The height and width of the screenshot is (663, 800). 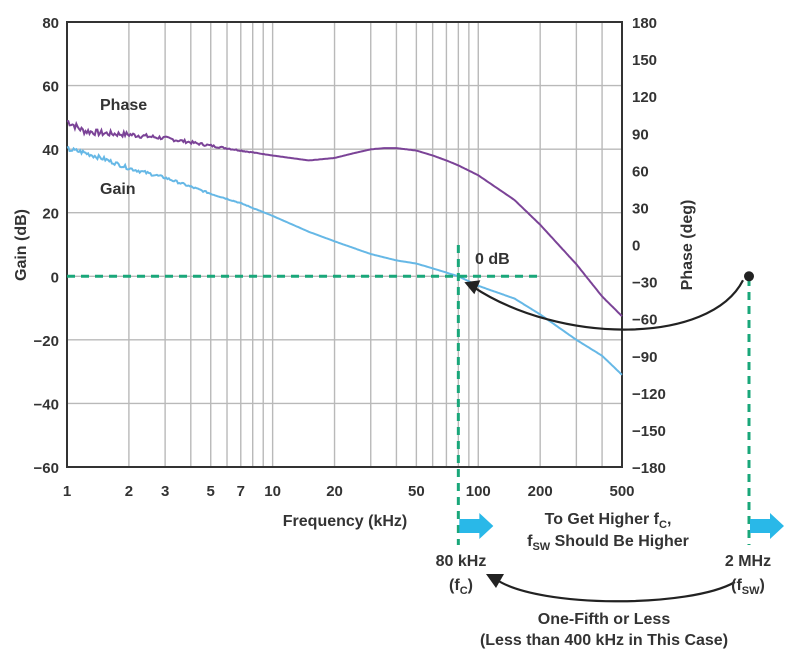 I want to click on y-tick-label-right: −30, so click(x=644, y=283).